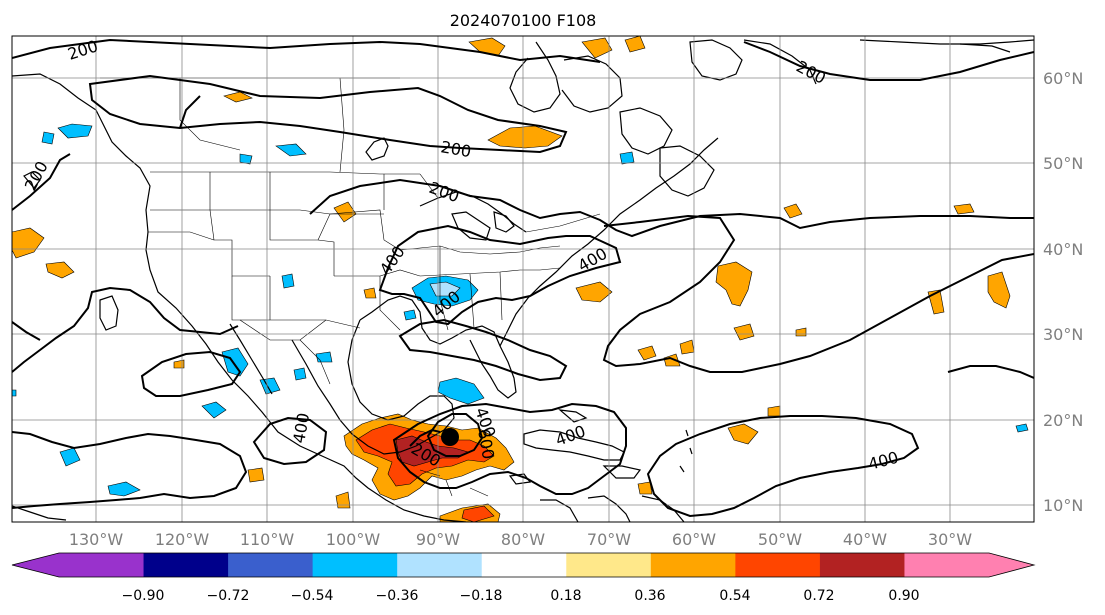 The image size is (1105, 615). Describe the element at coordinates (182, 539) in the screenshot. I see `lon-label: 120°W` at that location.